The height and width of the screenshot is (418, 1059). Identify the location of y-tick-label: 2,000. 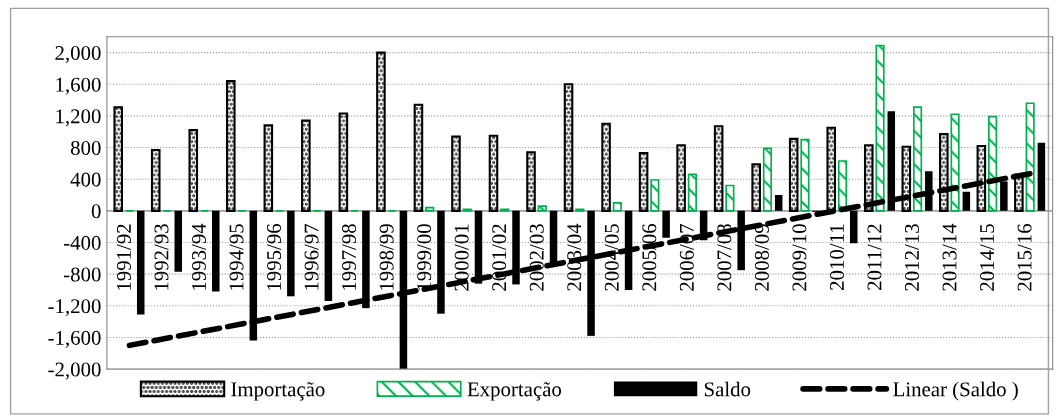
(78, 54).